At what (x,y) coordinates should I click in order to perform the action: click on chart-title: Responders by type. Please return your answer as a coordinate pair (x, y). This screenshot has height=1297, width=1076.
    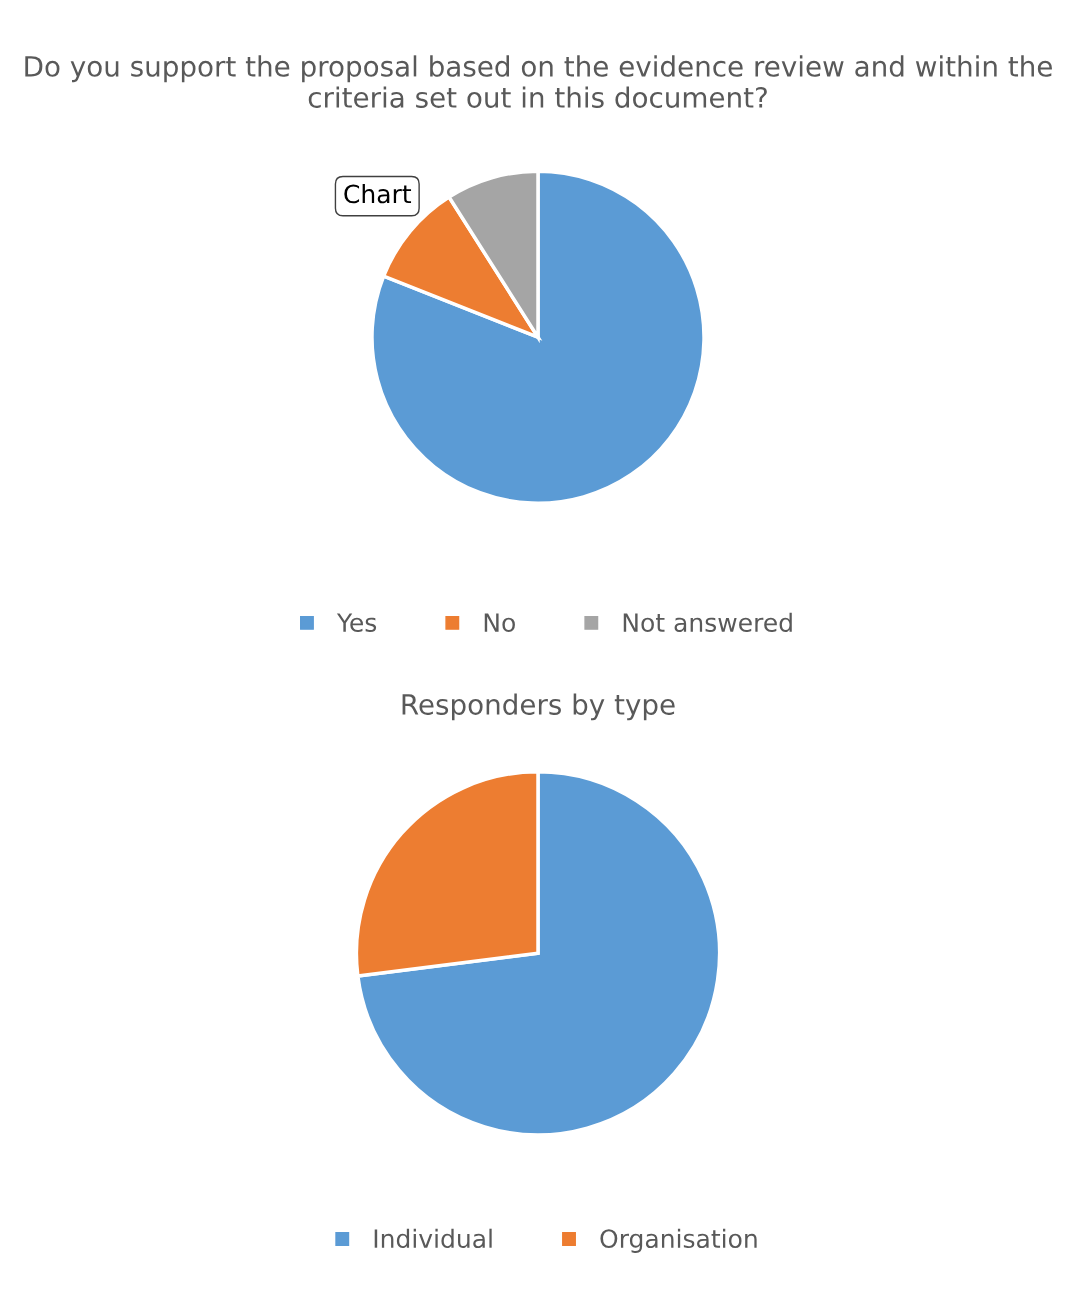
    Looking at the image, I should click on (538, 707).